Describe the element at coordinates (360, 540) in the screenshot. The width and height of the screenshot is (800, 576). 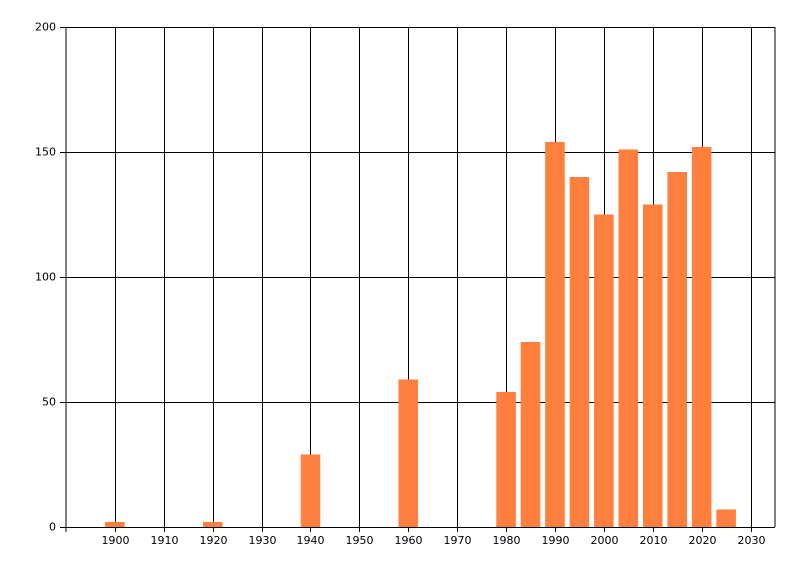
I see `x-tick-label: 1950` at that location.